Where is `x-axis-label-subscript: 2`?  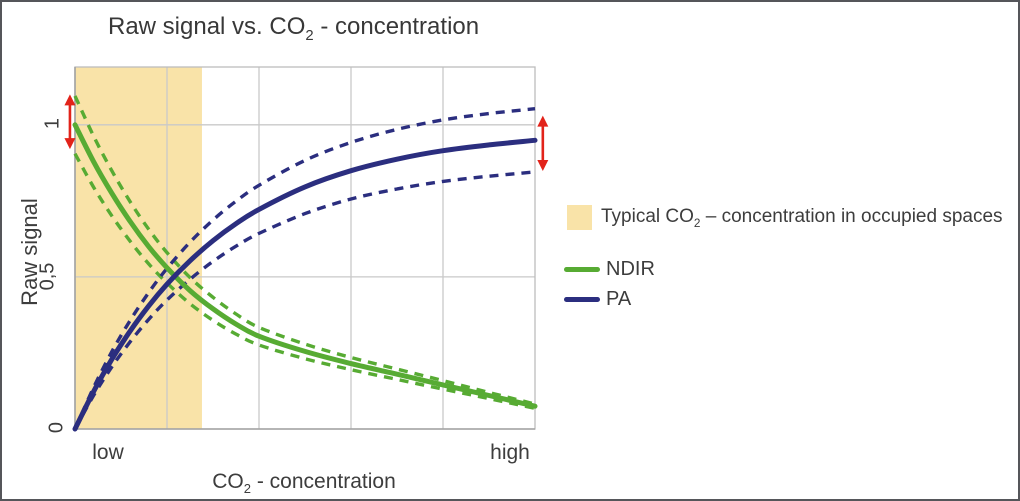 x-axis-label-subscript: 2 is located at coordinates (247, 489).